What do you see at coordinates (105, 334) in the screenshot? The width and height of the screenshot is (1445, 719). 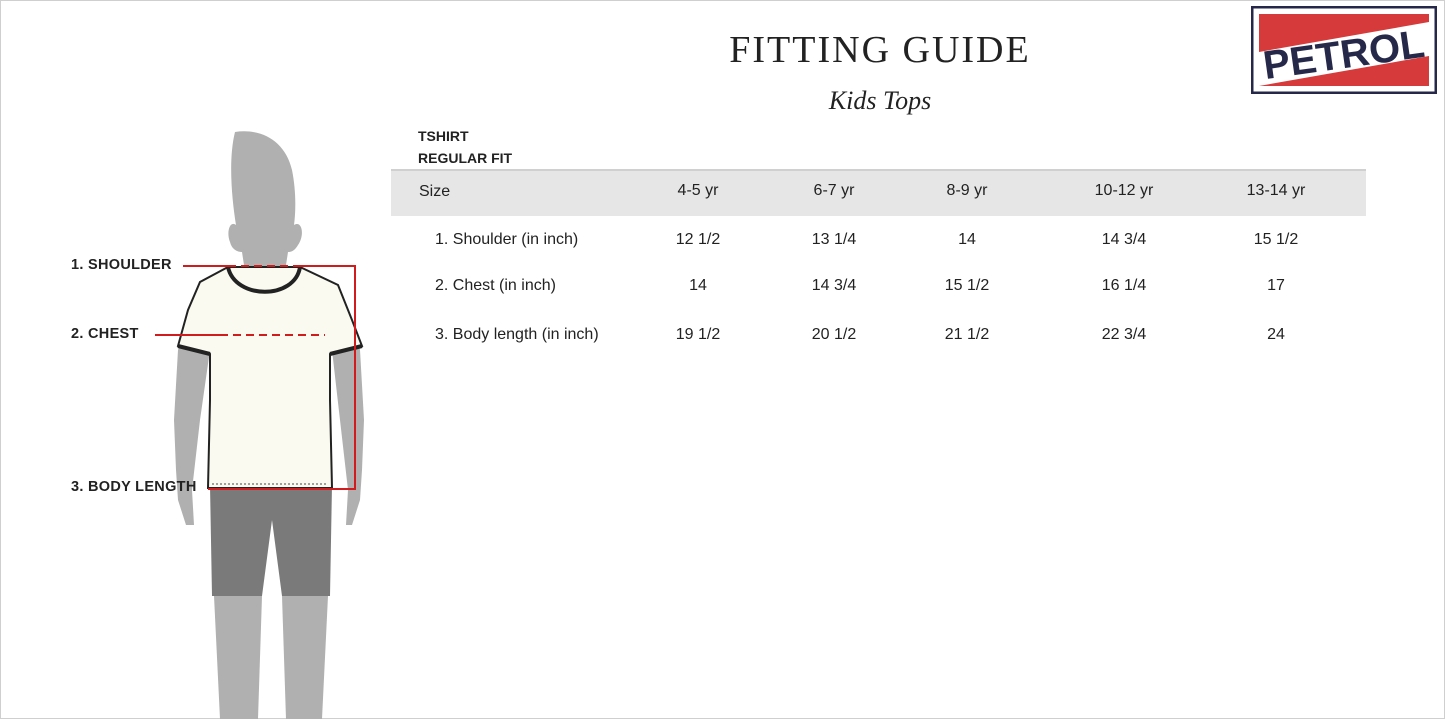 I see `chest-label: 2. CHEST` at bounding box center [105, 334].